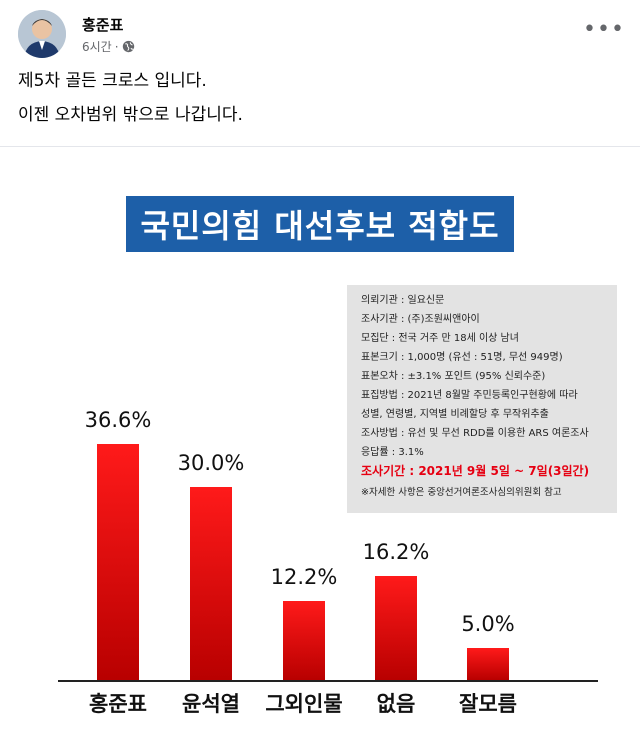 Image resolution: width=640 pixels, height=743 pixels. Describe the element at coordinates (97, 47) in the screenshot. I see `post-time: 6시간` at that location.